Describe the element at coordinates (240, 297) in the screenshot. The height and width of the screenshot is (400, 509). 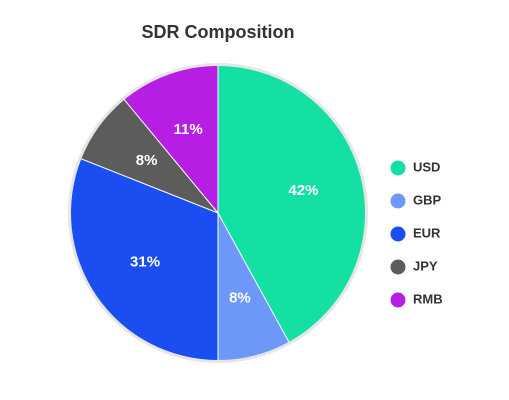
I see `slice-label-gbp: 8%` at that location.